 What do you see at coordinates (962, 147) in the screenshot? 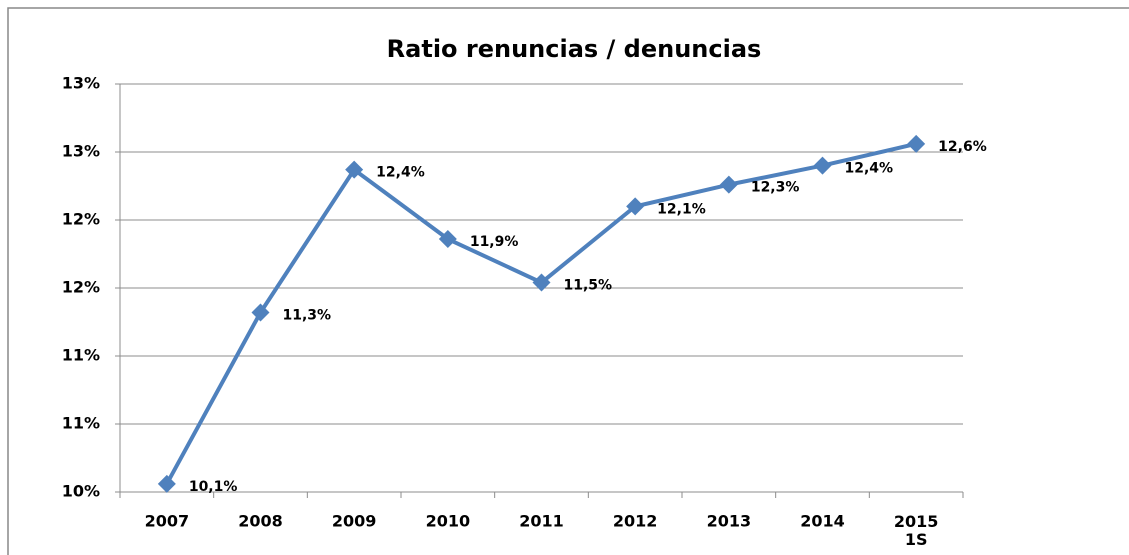
I see `data-label: 12,6%` at bounding box center [962, 147].